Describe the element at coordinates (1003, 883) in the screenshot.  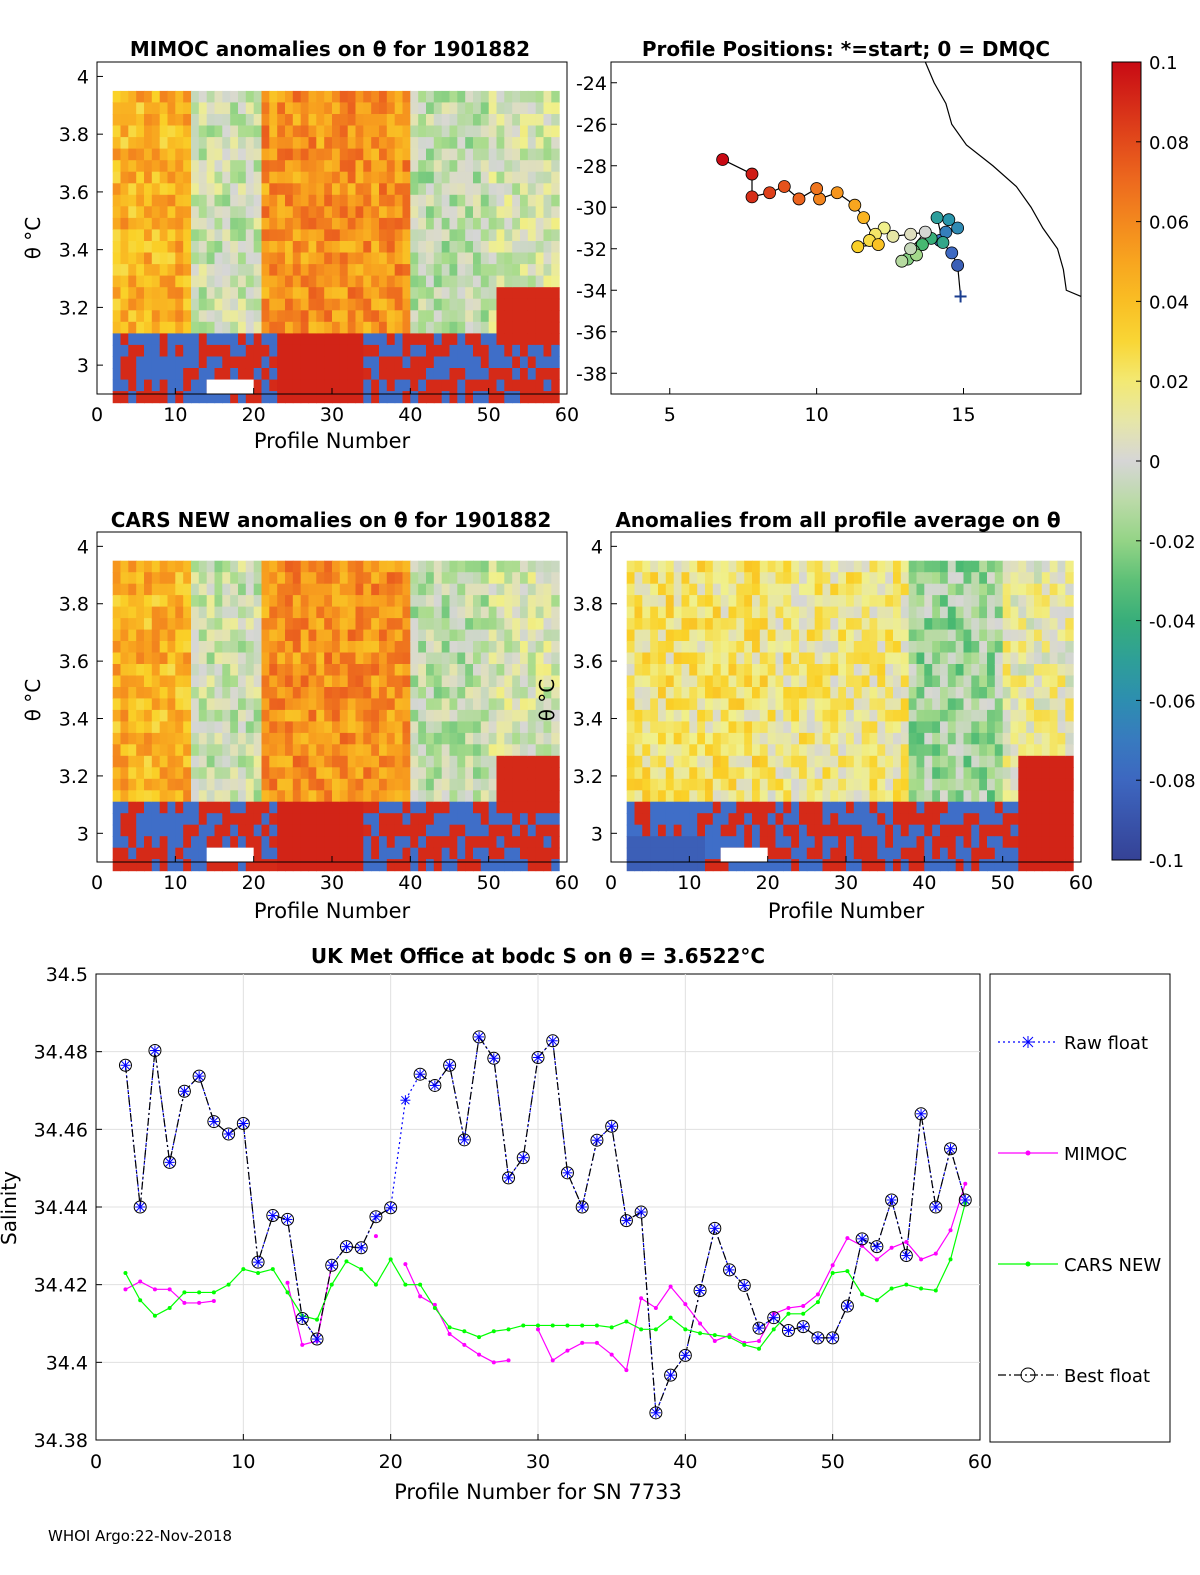
I see `x-tick-label: 50` at that location.